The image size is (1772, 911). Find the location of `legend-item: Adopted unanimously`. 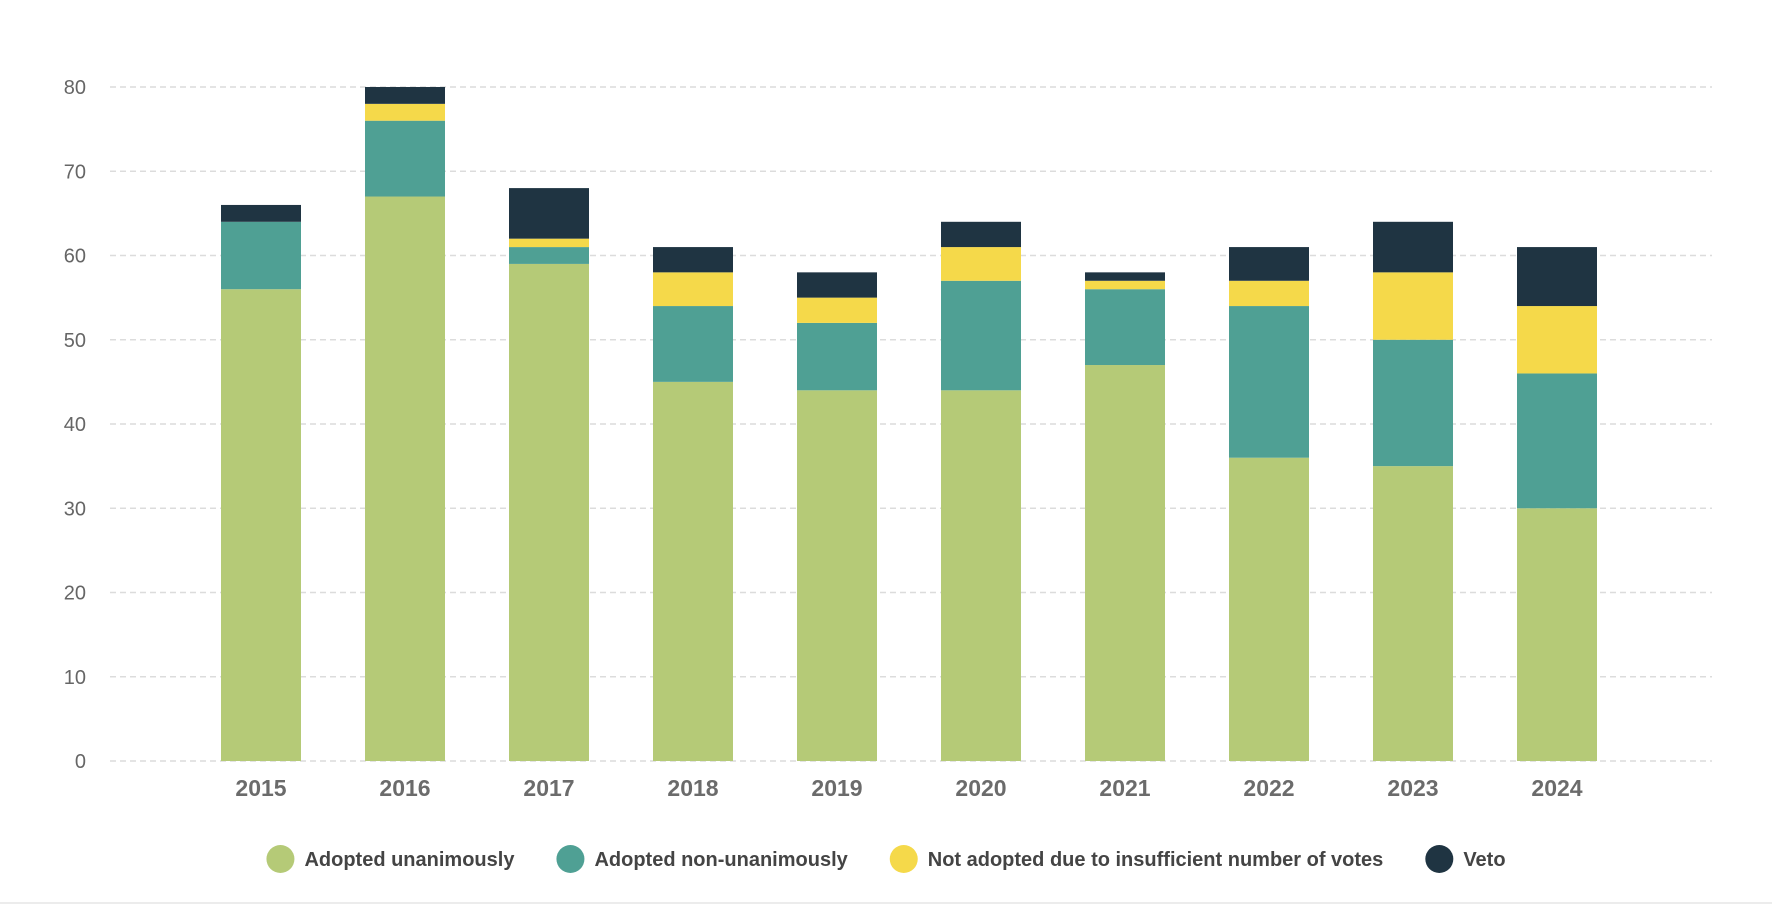

legend-item: Adopted unanimously is located at coordinates (390, 859).